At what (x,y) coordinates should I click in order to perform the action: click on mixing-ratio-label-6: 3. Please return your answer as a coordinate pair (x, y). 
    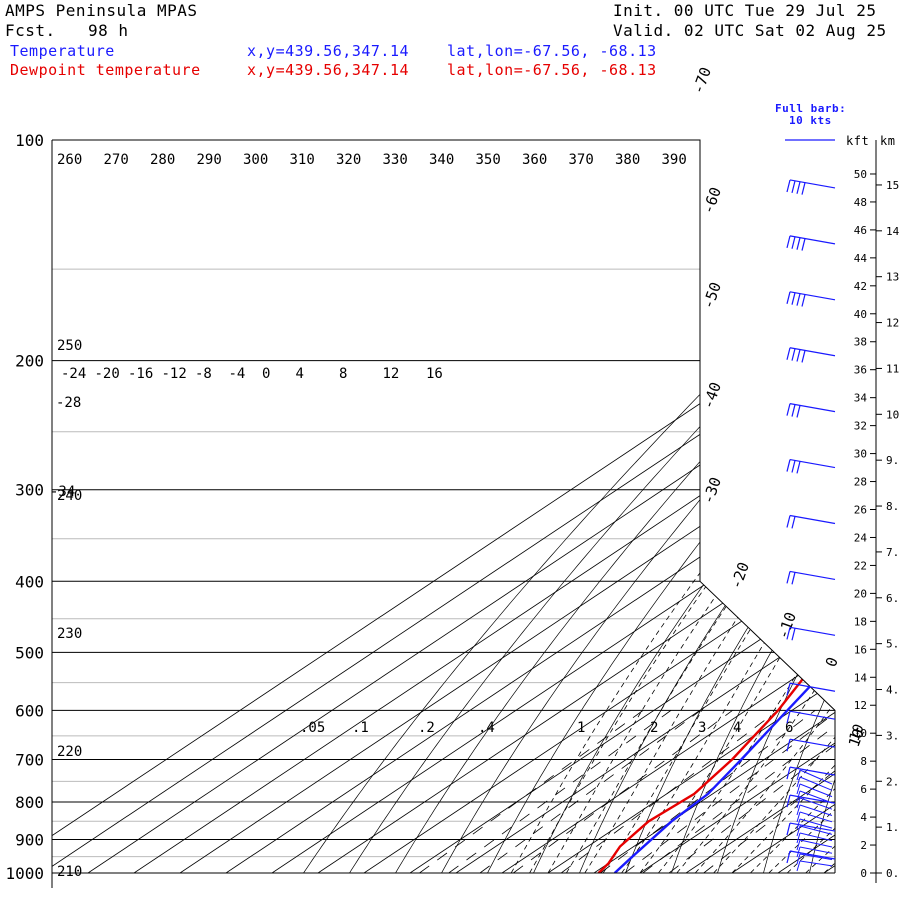
    Looking at the image, I should click on (702, 728).